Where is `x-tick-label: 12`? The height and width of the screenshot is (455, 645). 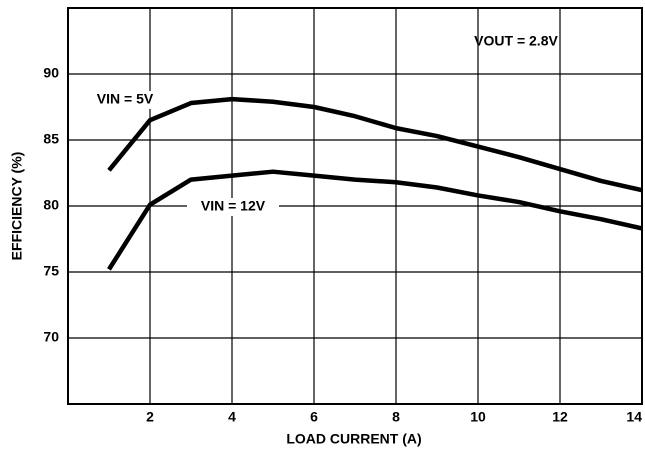
x-tick-label: 12 is located at coordinates (560, 417).